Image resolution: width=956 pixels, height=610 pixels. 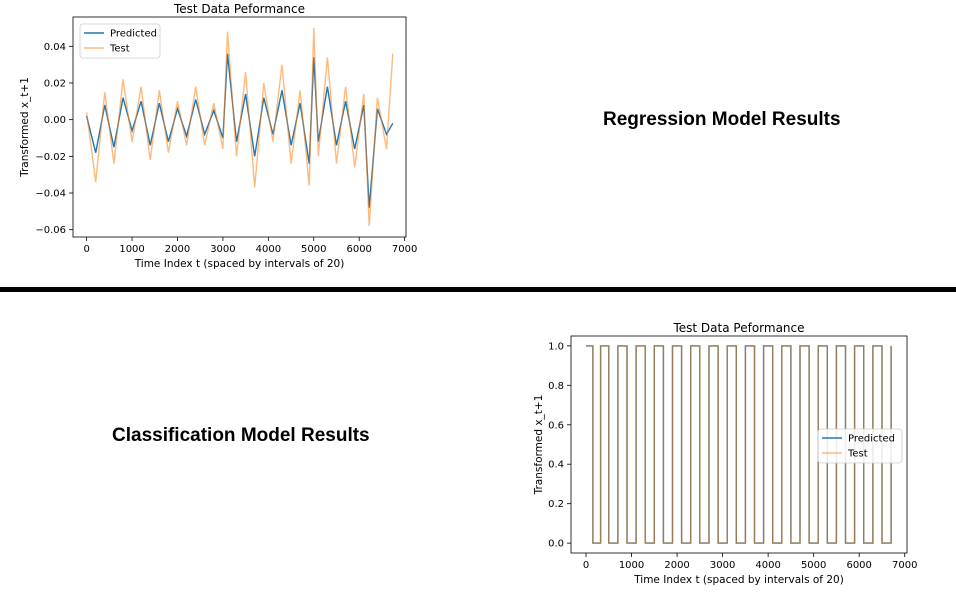 What do you see at coordinates (556, 346) in the screenshot?
I see `y-tick-label: 1.0` at bounding box center [556, 346].